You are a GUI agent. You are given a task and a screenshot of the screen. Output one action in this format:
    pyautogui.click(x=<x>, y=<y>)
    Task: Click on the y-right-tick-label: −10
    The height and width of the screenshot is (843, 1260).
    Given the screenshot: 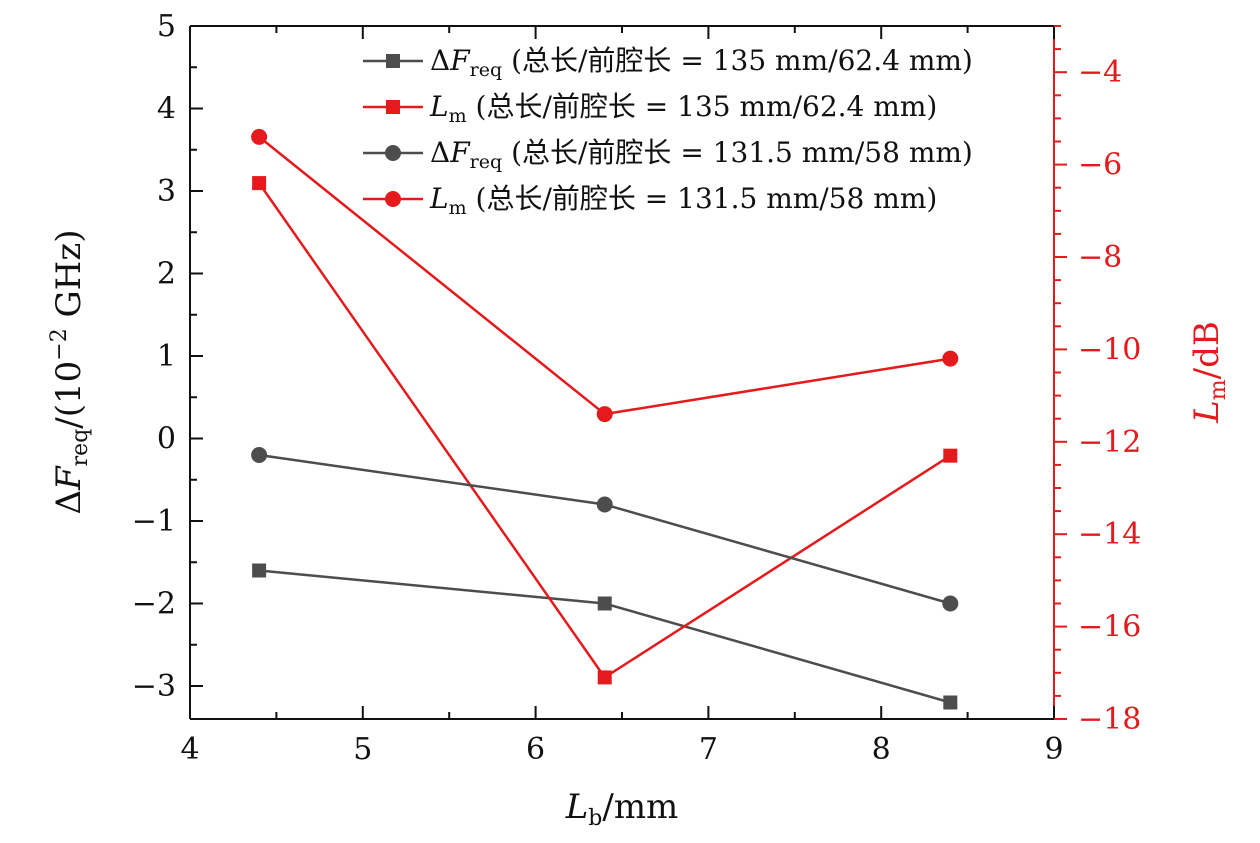 What is the action you would take?
    pyautogui.click(x=1109, y=349)
    